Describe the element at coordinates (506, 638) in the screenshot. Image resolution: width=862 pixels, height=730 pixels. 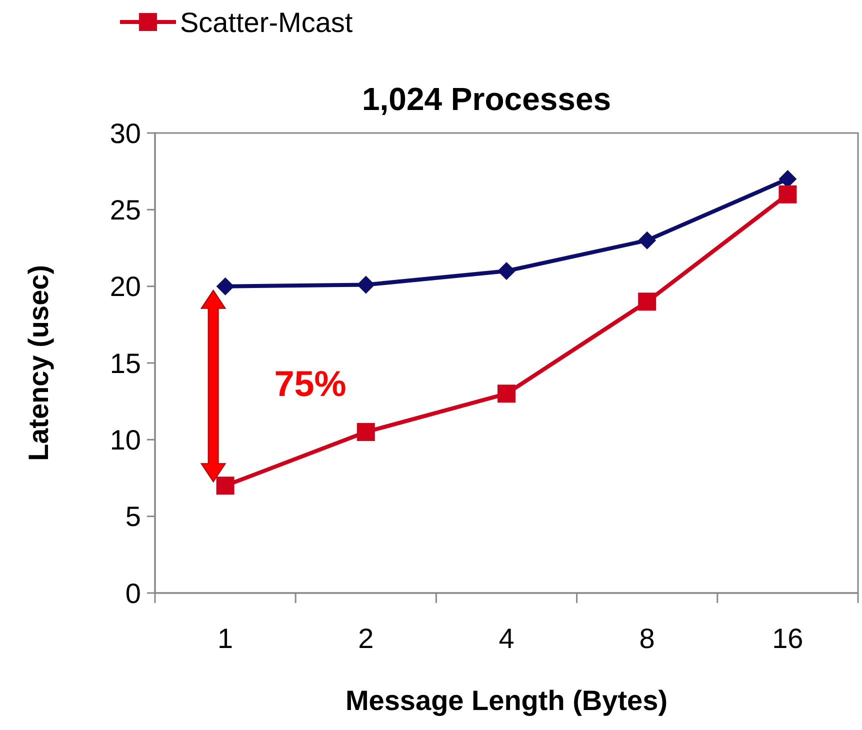
I see `x-tick-label: 4` at that location.